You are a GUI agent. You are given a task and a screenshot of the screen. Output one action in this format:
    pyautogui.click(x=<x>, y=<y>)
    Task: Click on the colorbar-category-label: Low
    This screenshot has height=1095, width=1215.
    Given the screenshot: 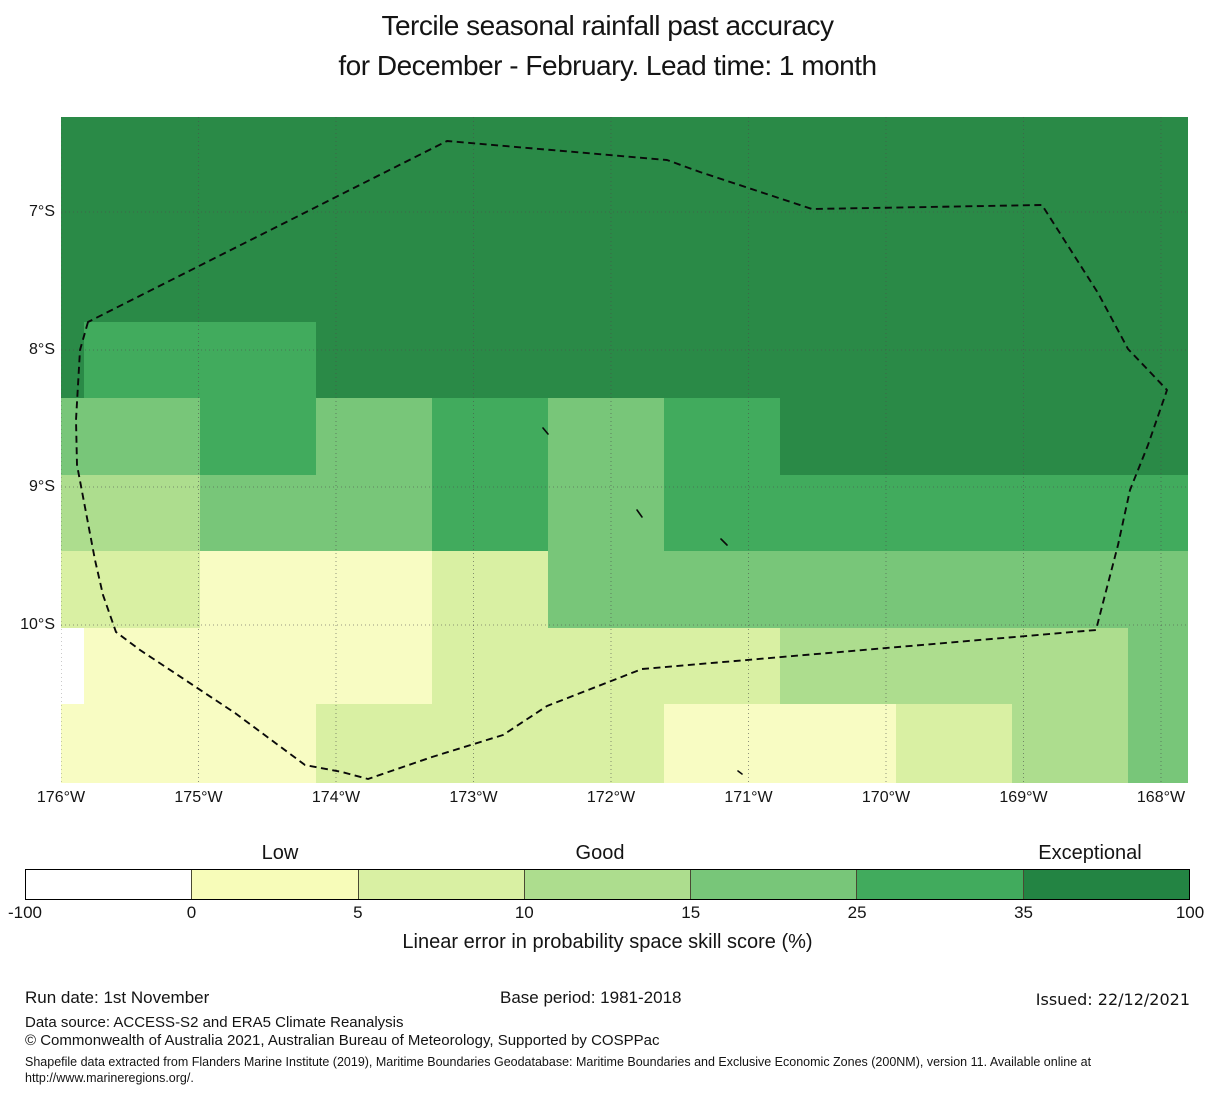 What is the action you would take?
    pyautogui.click(x=280, y=853)
    